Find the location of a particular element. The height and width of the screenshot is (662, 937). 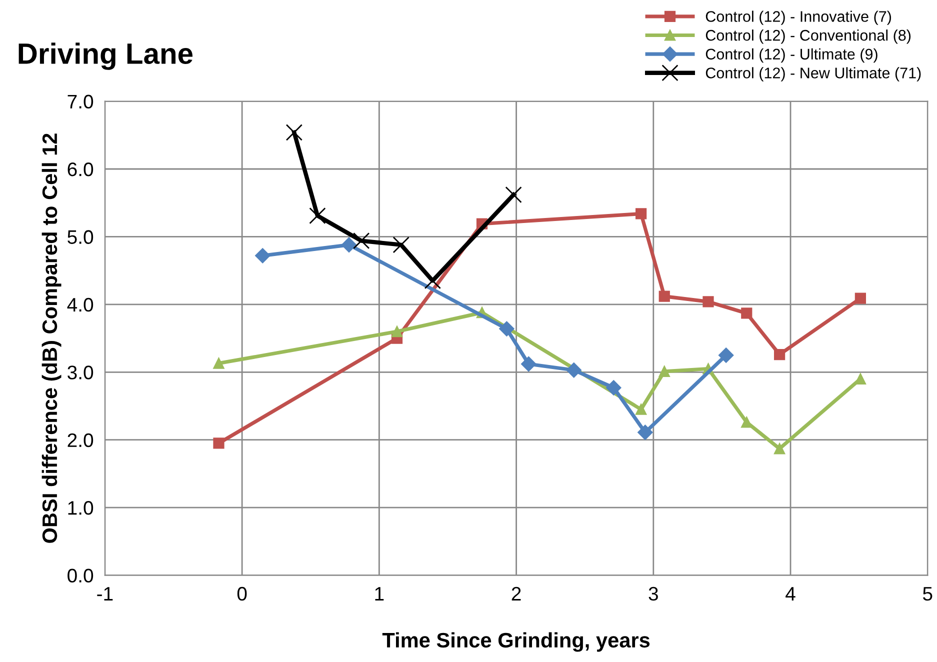

y-tick-label: 6.0 is located at coordinates (81, 169).